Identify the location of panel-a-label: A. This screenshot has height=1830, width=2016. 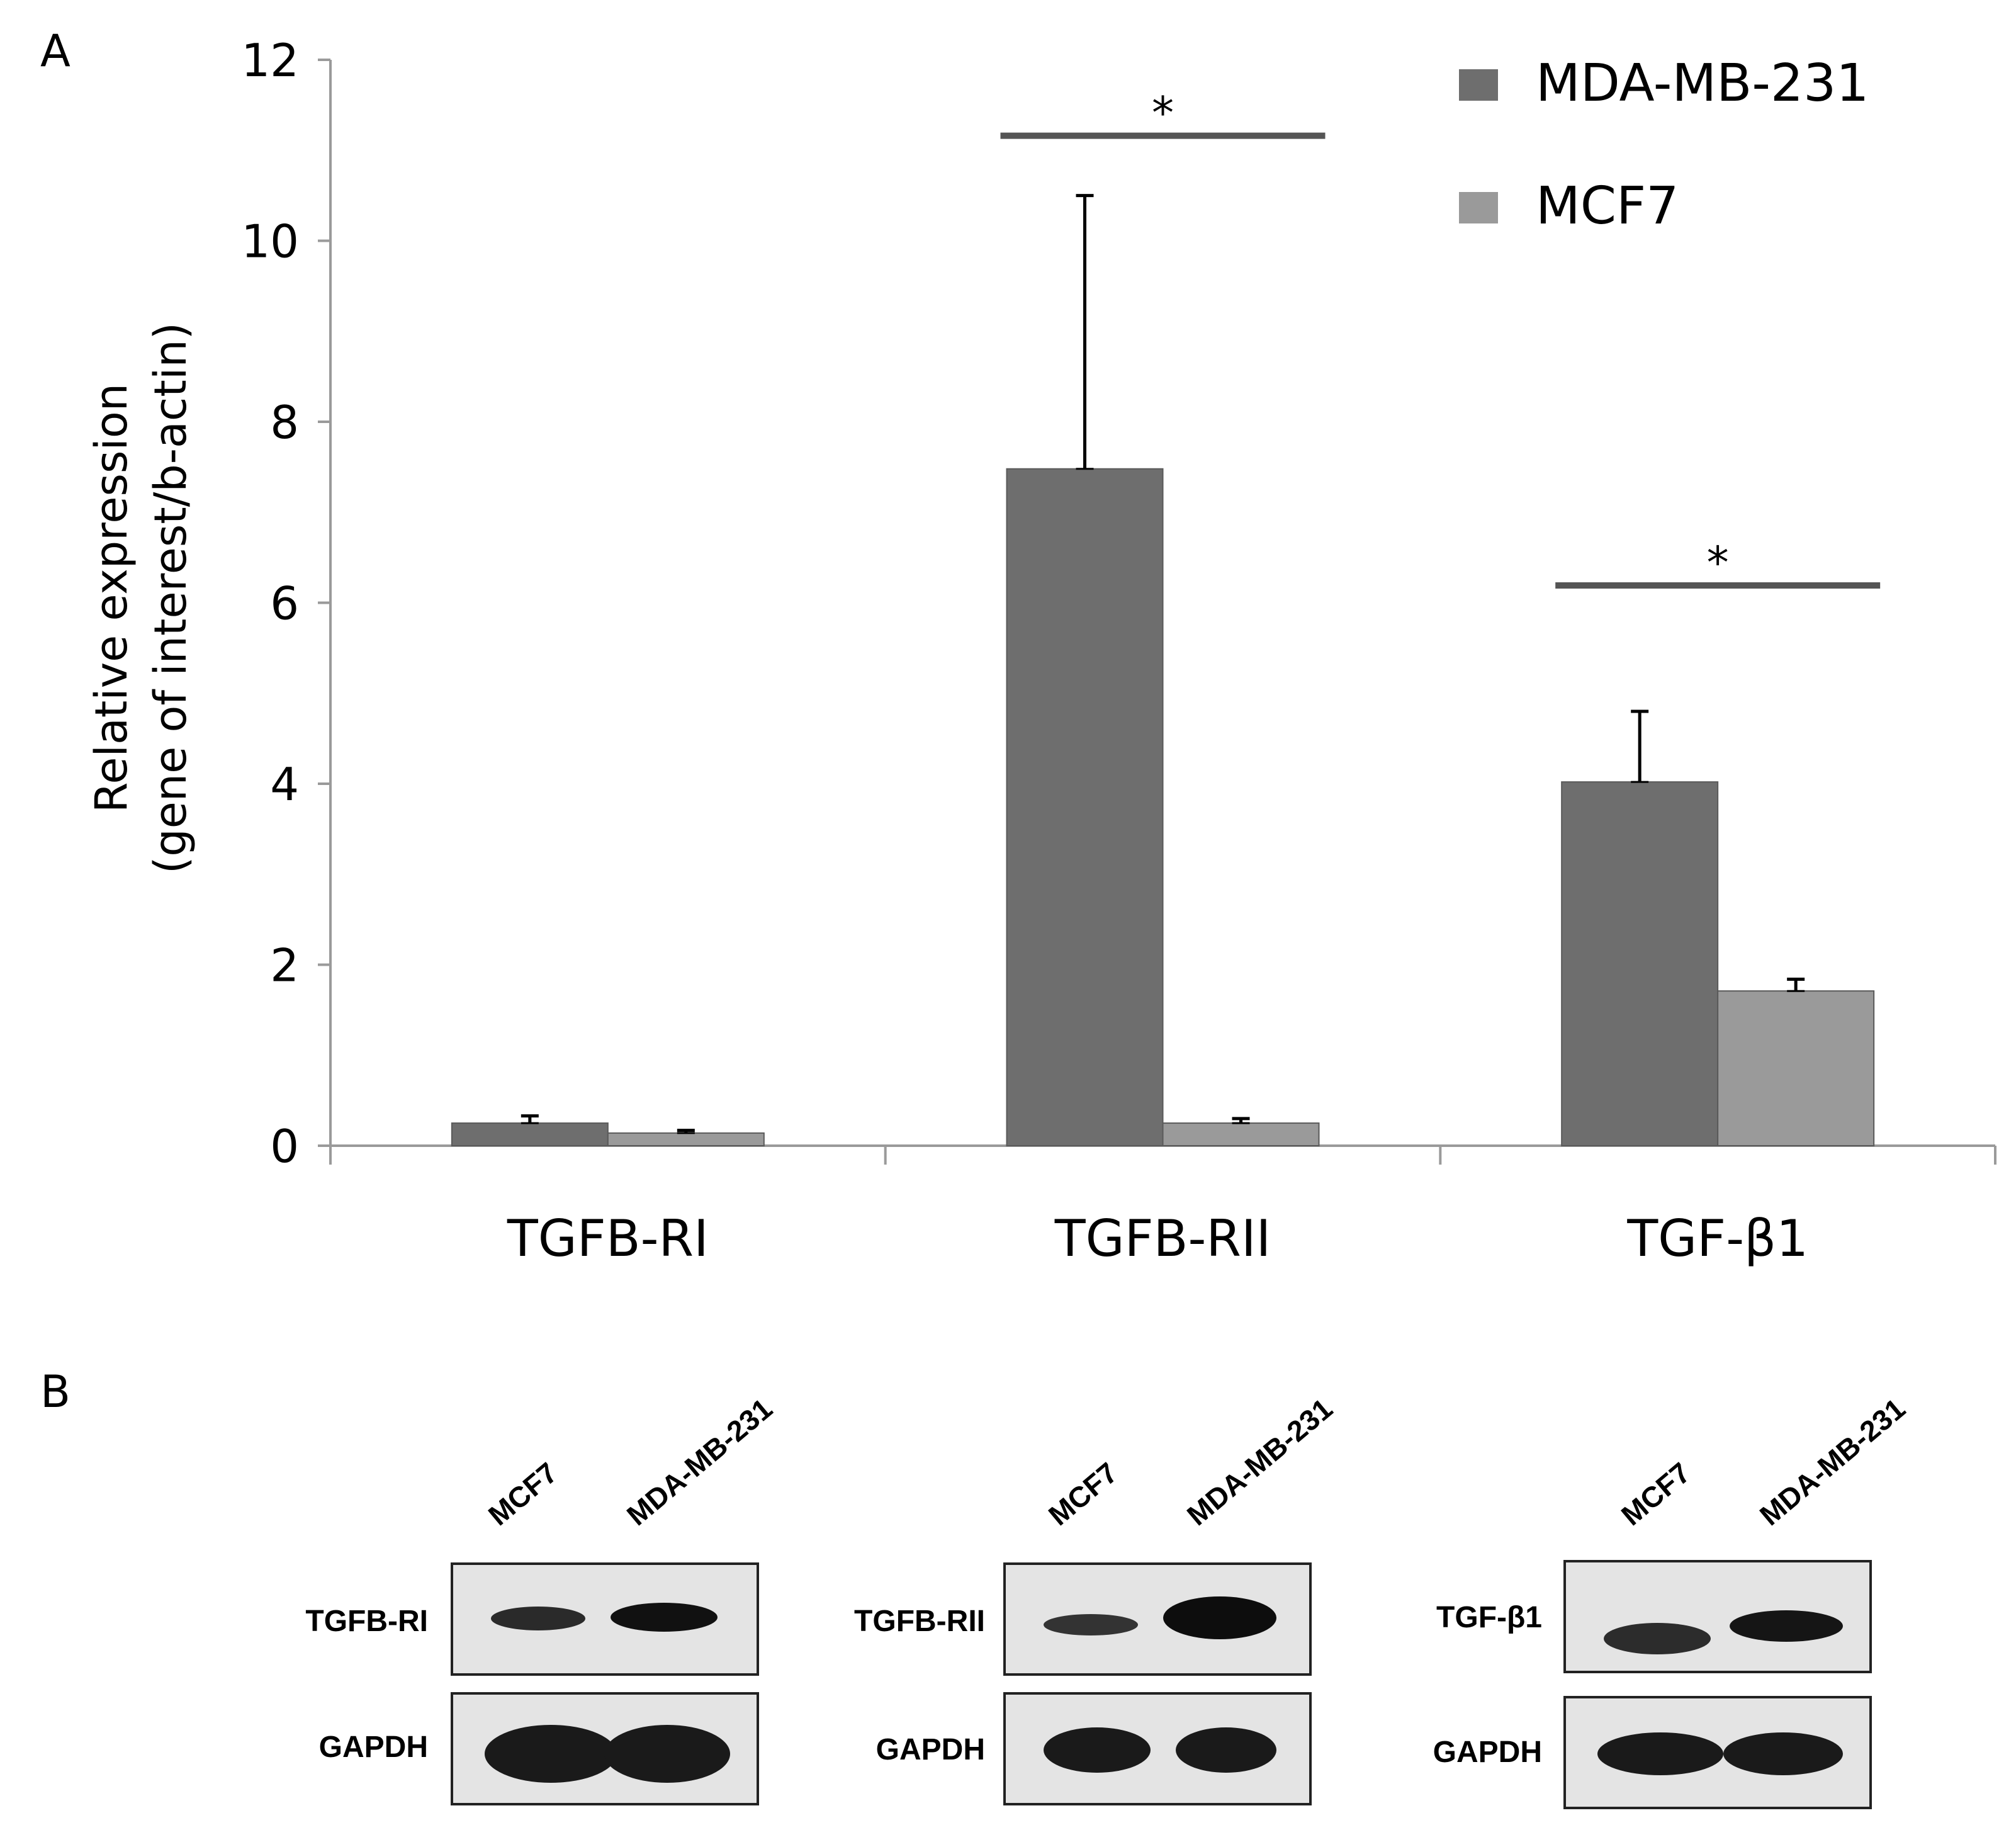
(55, 51).